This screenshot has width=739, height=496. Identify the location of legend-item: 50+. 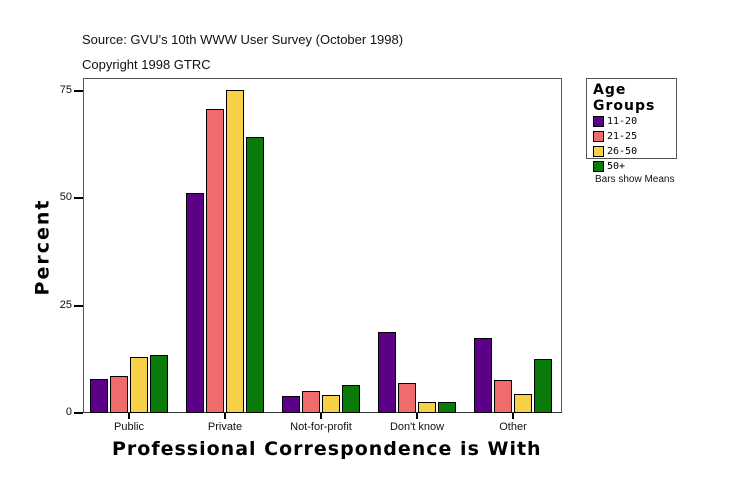
(631, 166).